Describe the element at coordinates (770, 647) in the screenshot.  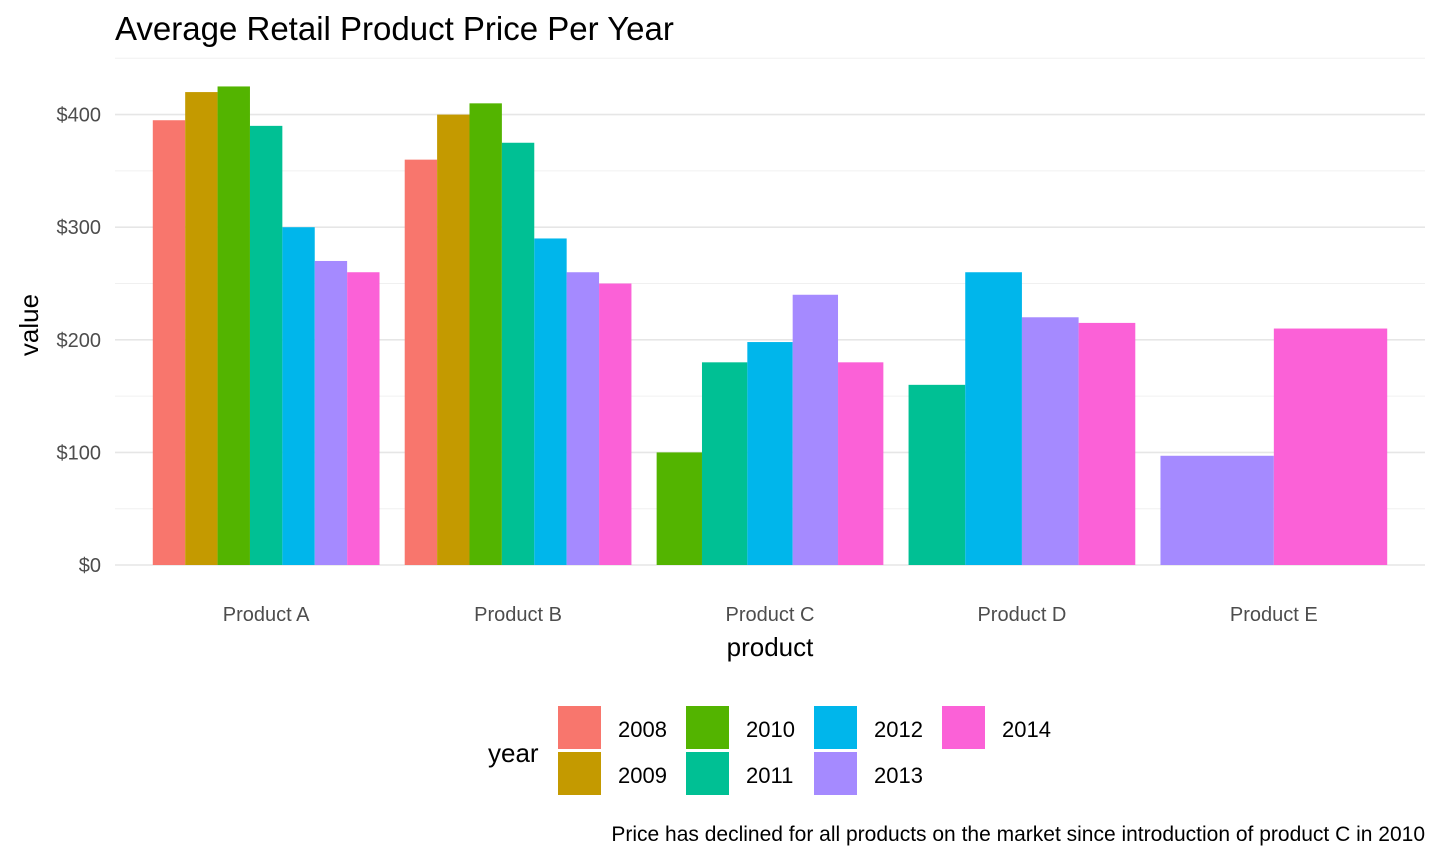
I see `x-axis-title: product` at that location.